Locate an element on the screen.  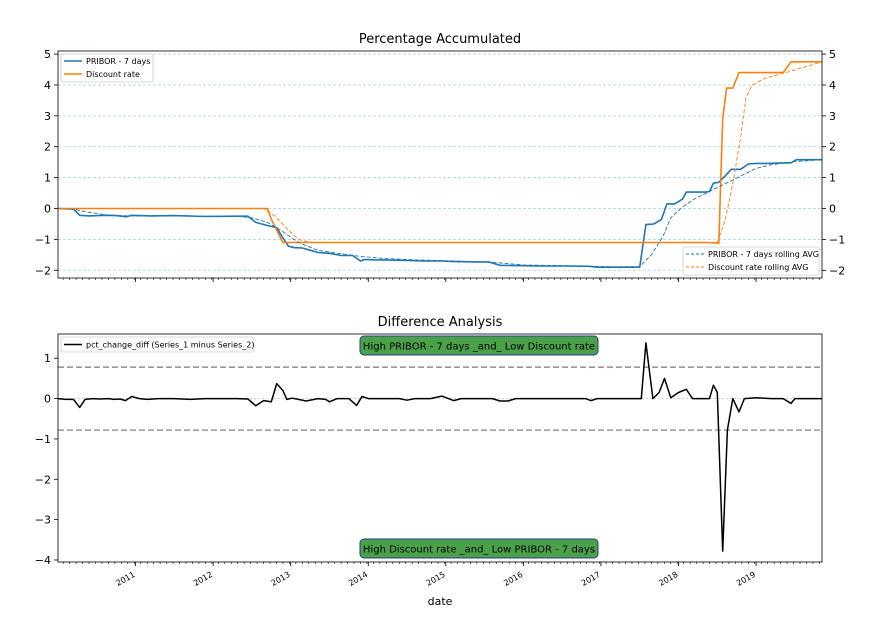
bottom-x-ticks: 2011 2012 2013 2014 2015 2016 2017 2018 2019 is located at coordinates (441, 575).